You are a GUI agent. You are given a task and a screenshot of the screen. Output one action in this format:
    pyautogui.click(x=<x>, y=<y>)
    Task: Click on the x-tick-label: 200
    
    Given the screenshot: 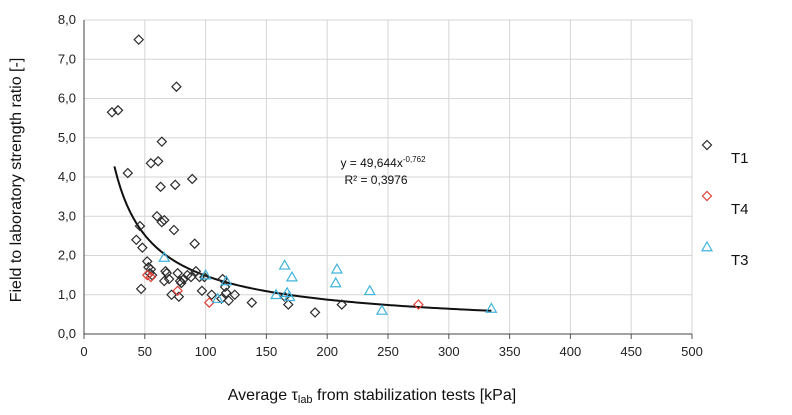 What is the action you would take?
    pyautogui.click(x=327, y=351)
    